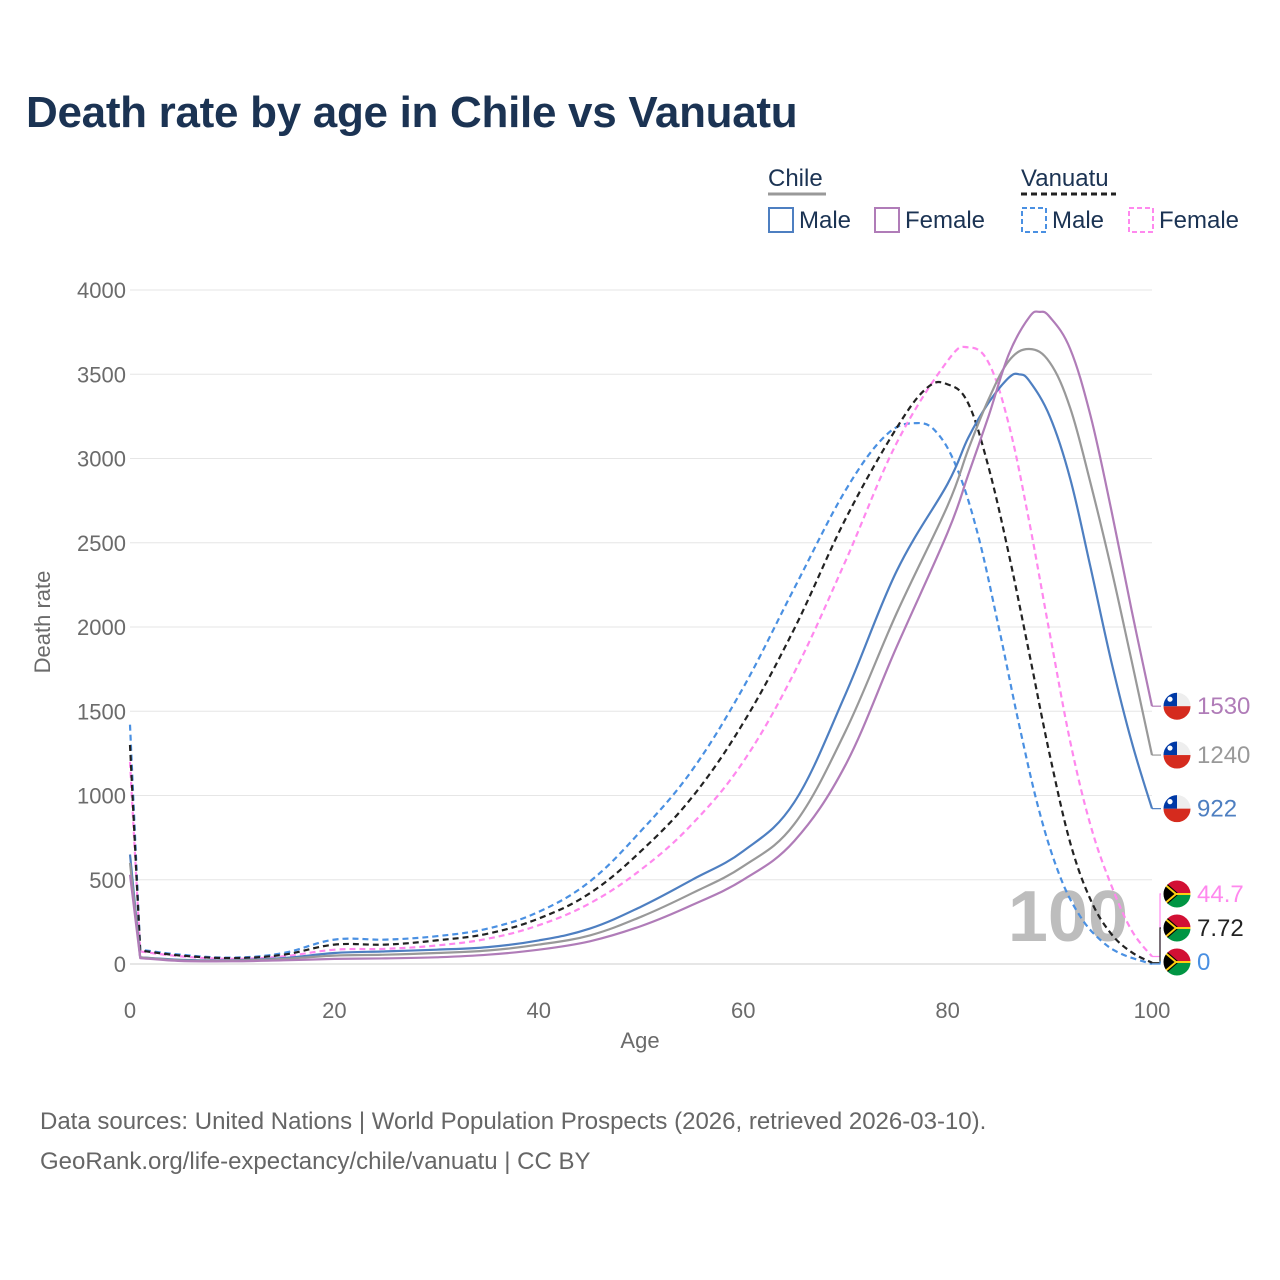 The width and height of the screenshot is (1280, 1280). What do you see at coordinates (1223, 706) in the screenshot?
I see `end-label-chile-female: 1530` at bounding box center [1223, 706].